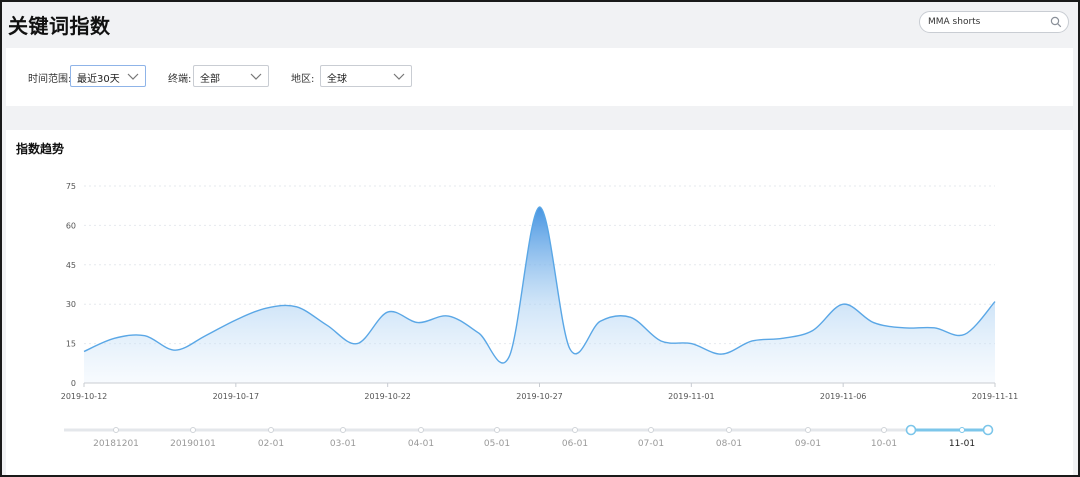 Image resolution: width=1080 pixels, height=477 pixels. Describe the element at coordinates (343, 444) in the screenshot. I see `slider-tick-label: 03-01` at that location.